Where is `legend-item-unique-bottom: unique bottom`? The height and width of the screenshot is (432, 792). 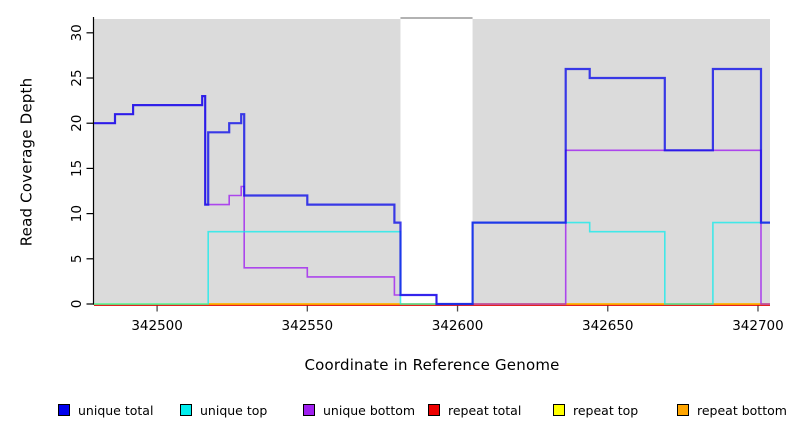 legend-item-unique-bottom: unique bottom is located at coordinates (359, 409).